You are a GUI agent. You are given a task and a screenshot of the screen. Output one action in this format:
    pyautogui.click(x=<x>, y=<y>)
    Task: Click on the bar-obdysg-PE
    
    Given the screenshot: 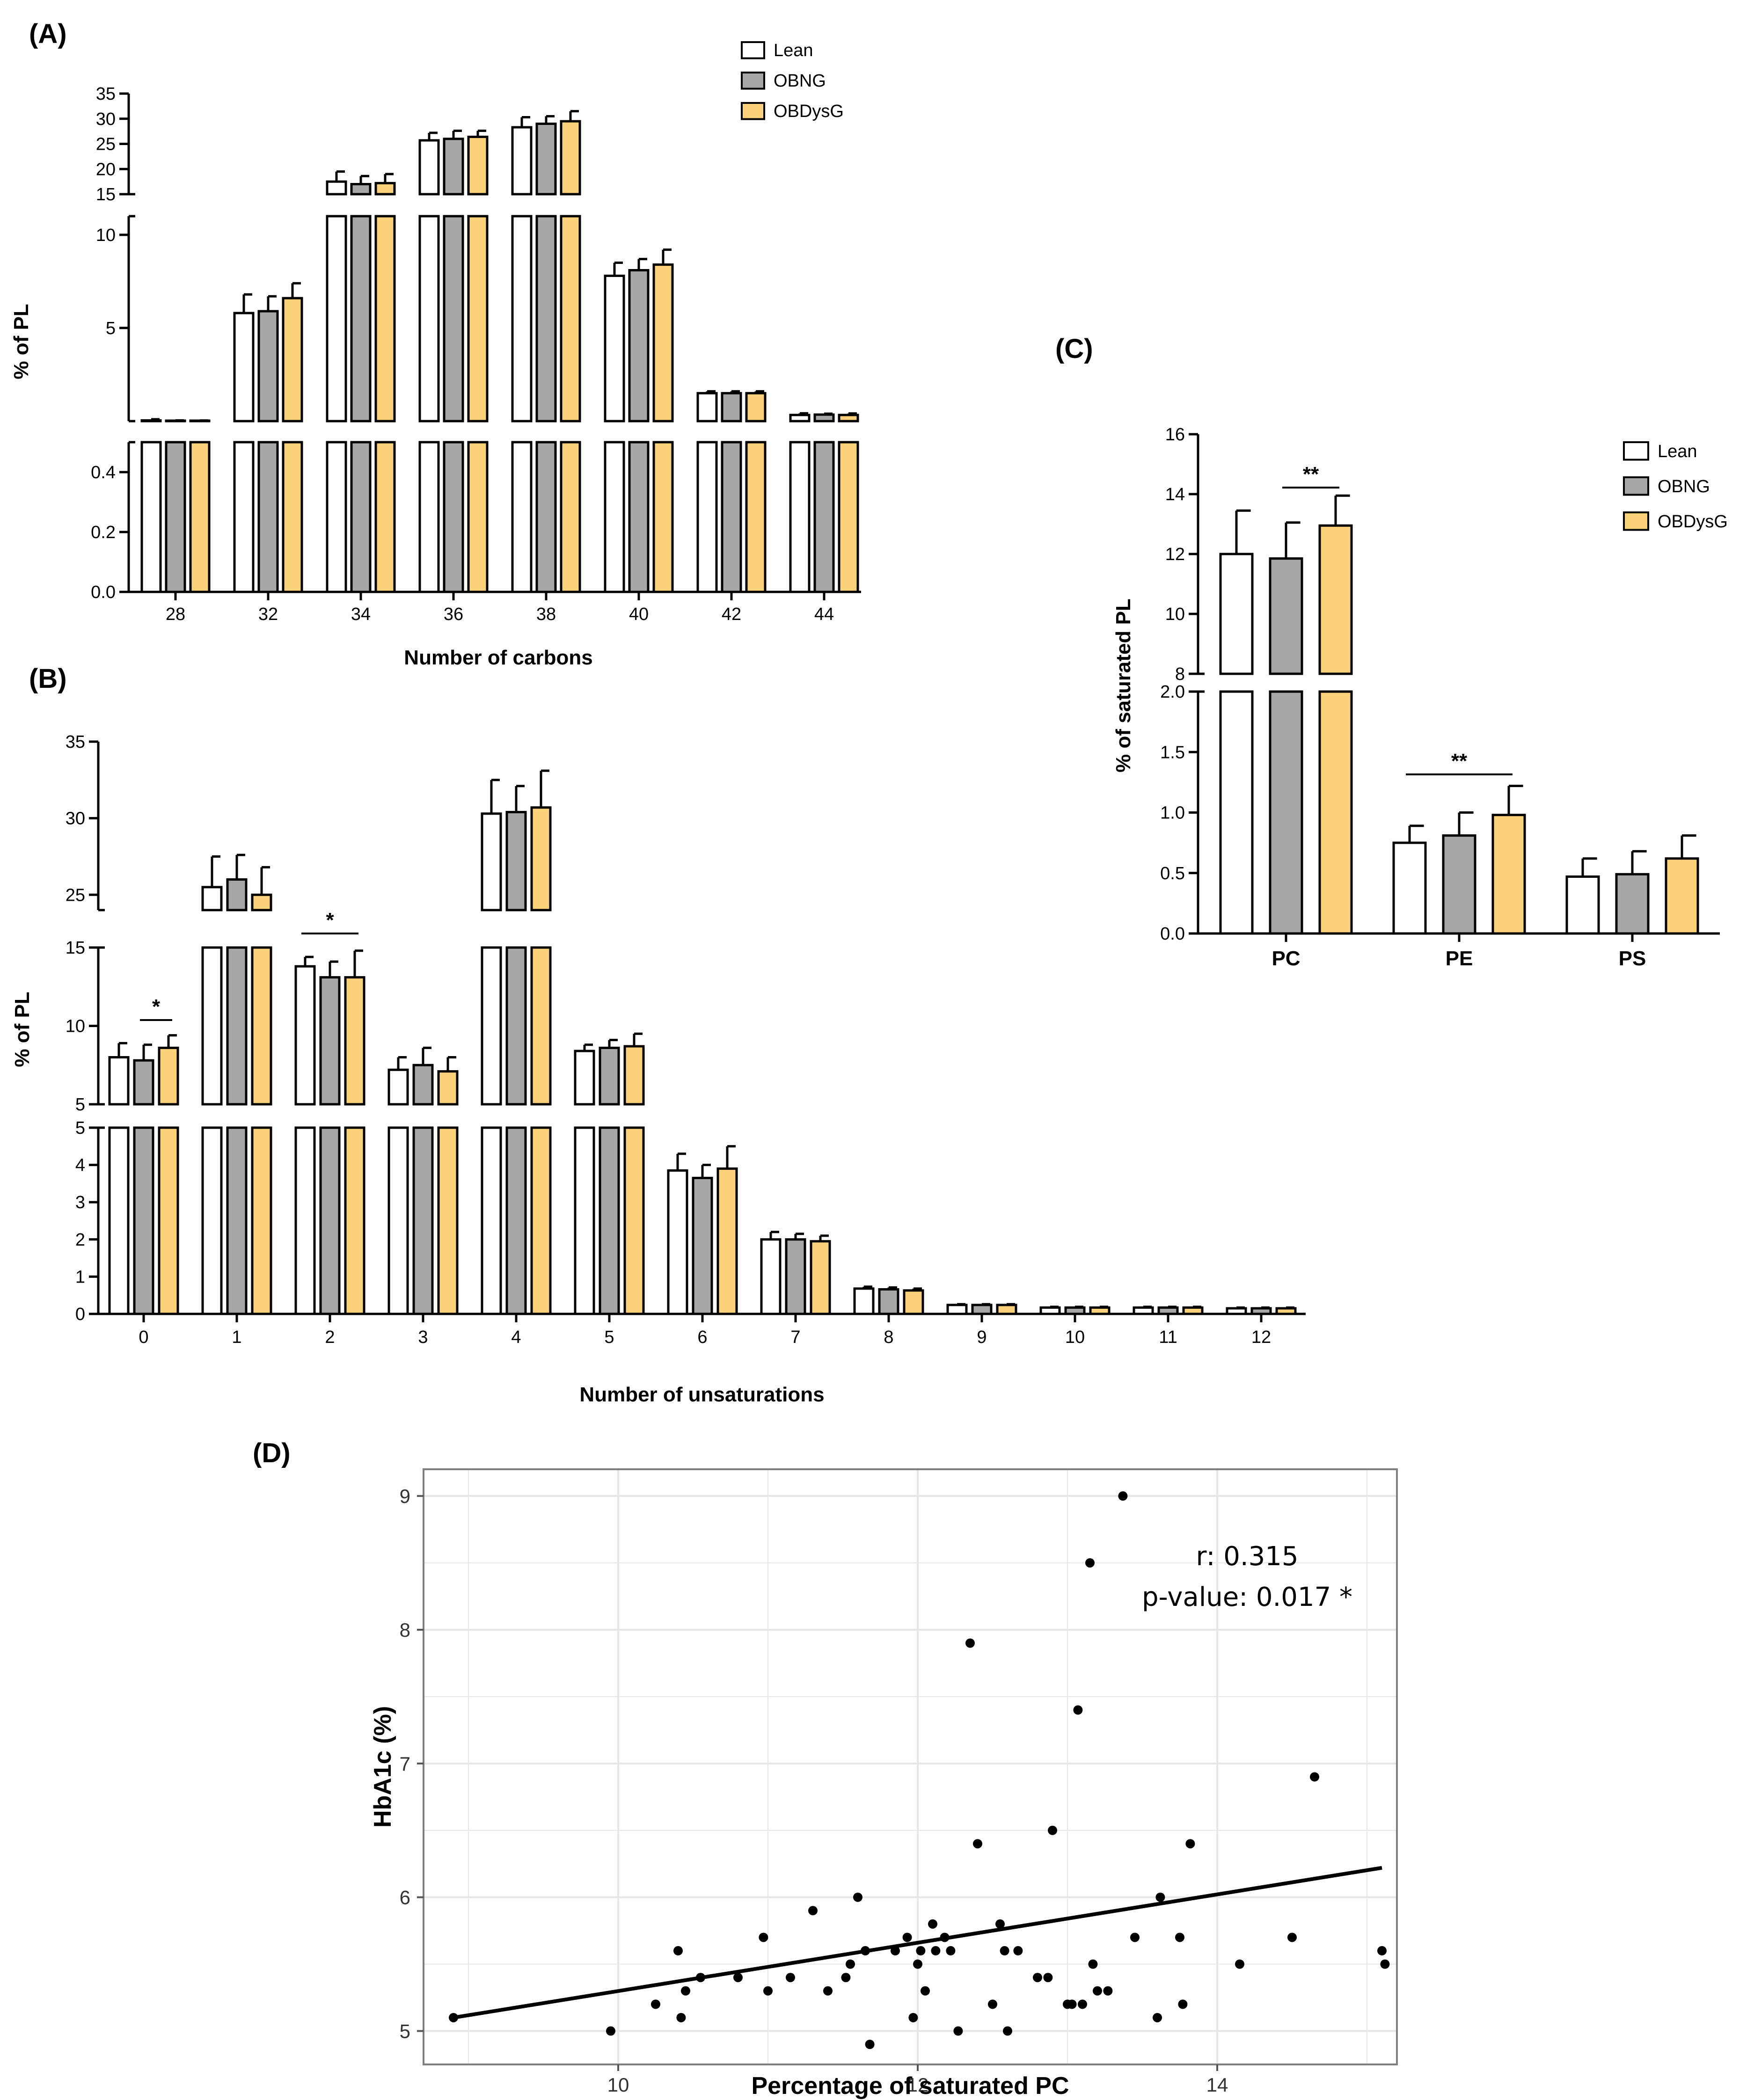 What is the action you would take?
    pyautogui.click(x=1508, y=860)
    